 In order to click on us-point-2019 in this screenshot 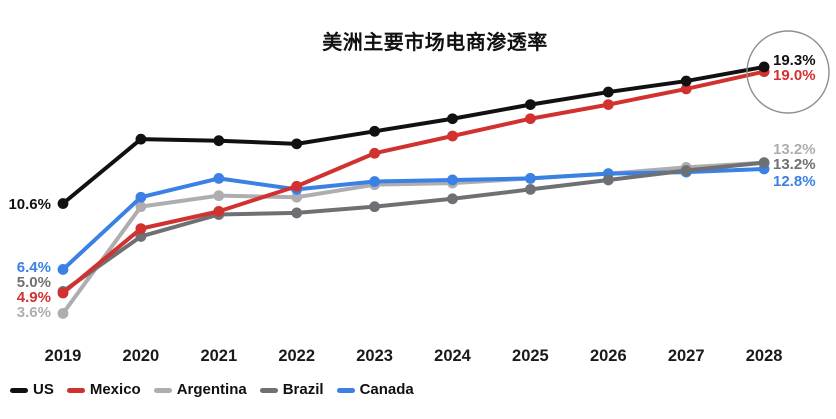, I will do `click(63, 203)`.